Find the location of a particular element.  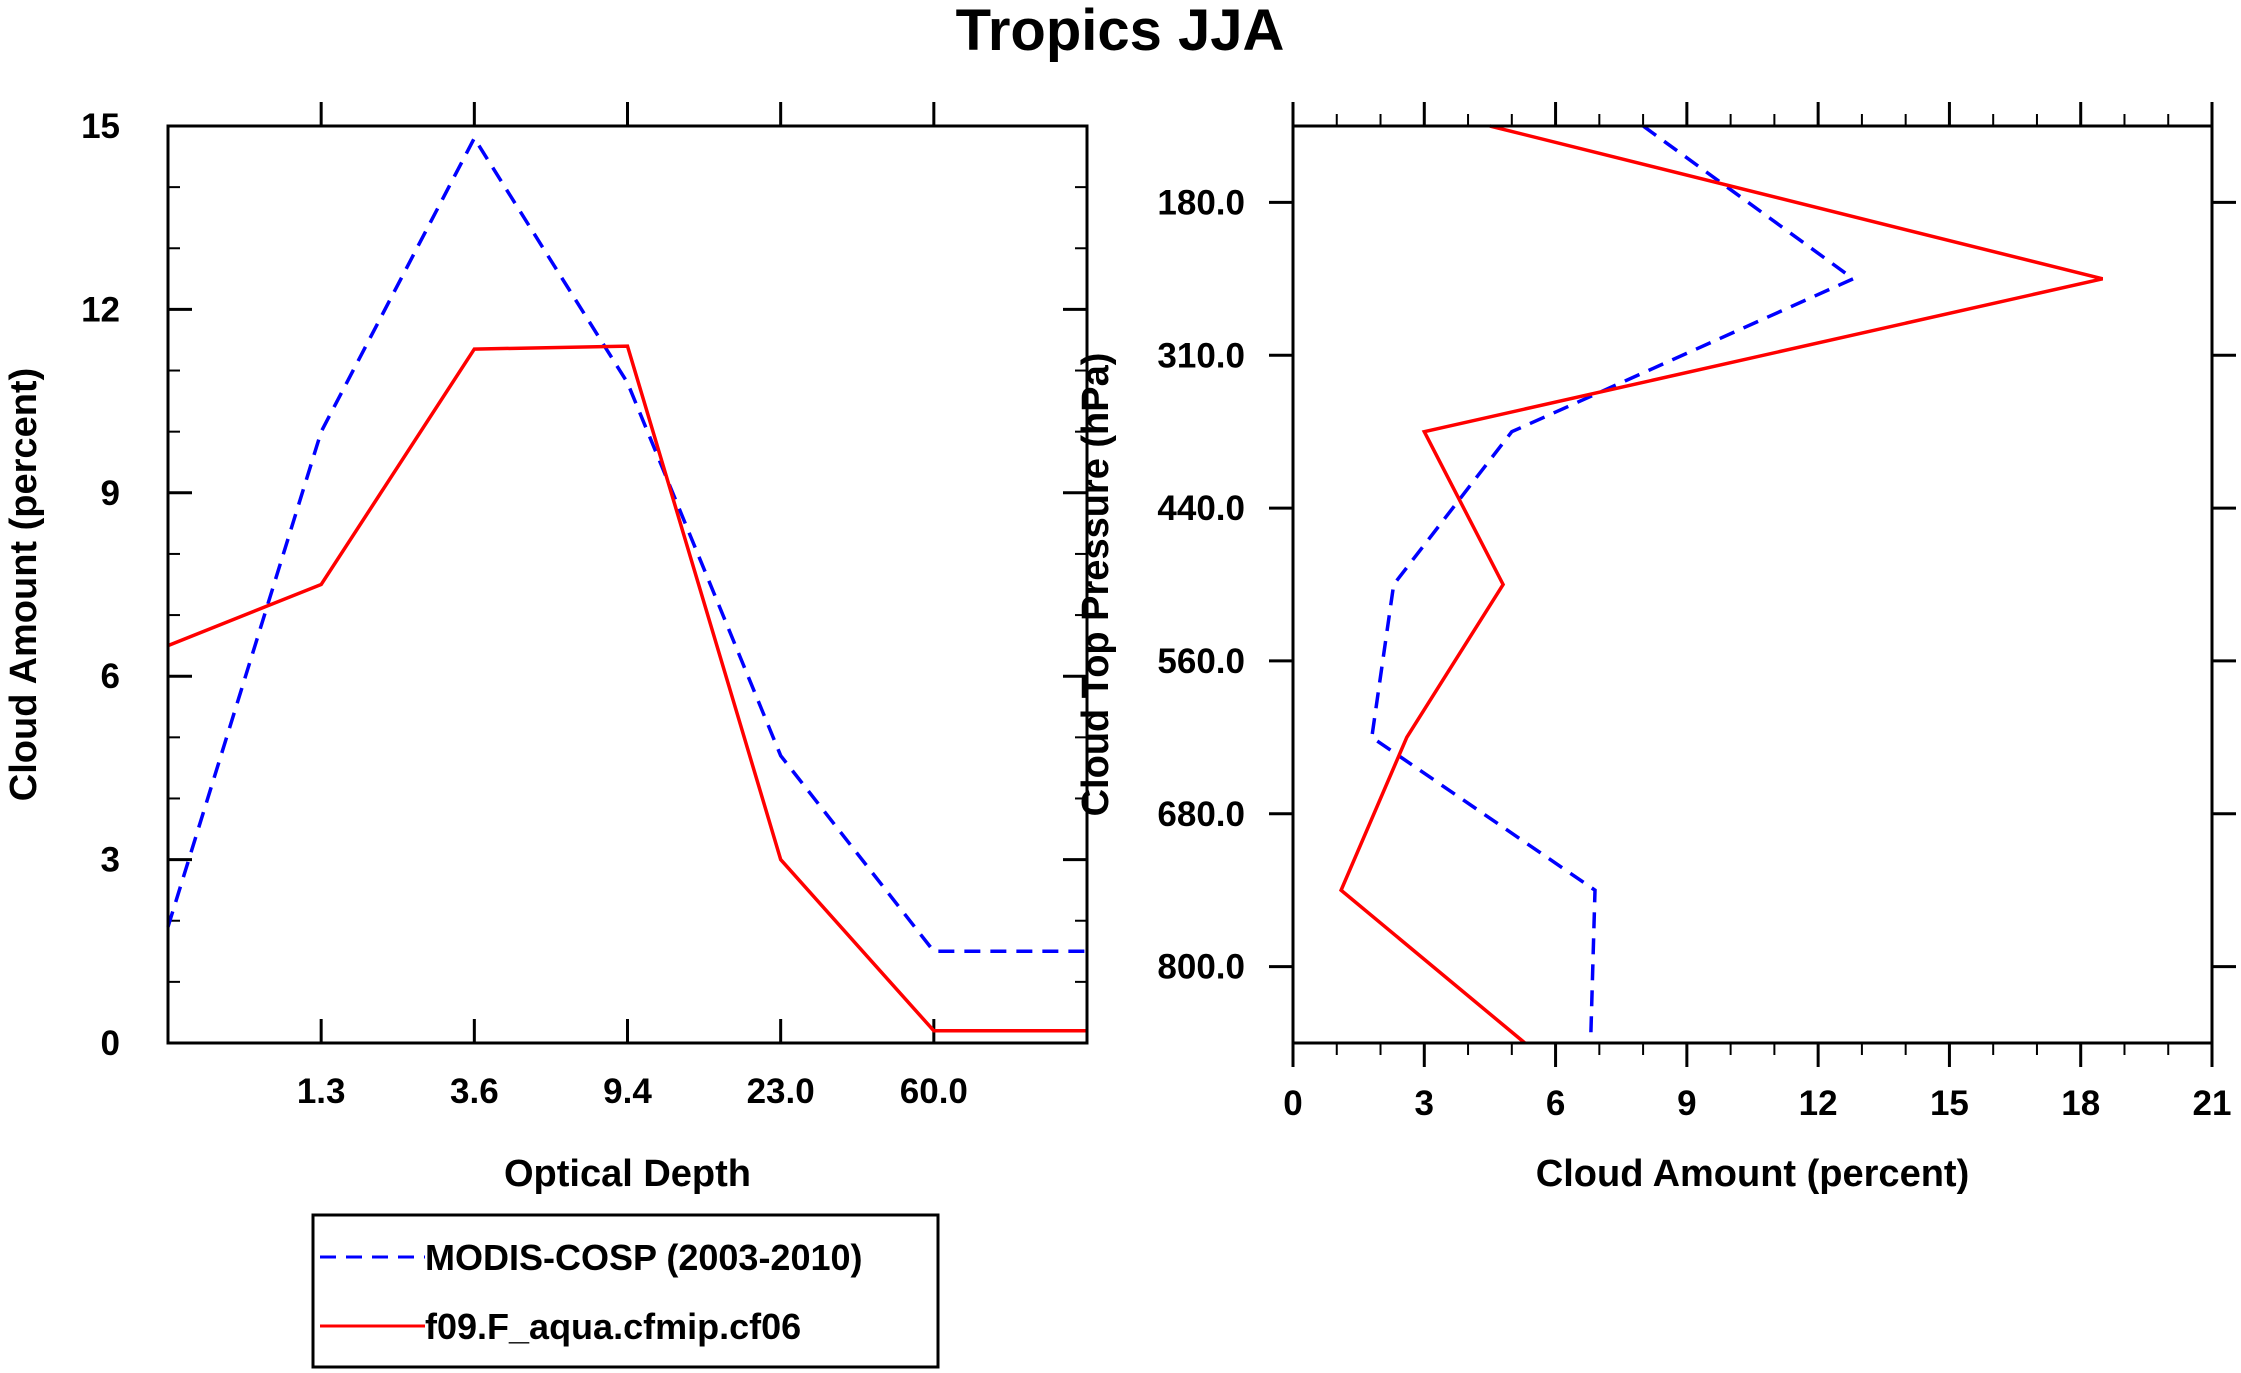

right-ytick-label: 440.0 is located at coordinates (1201, 508).